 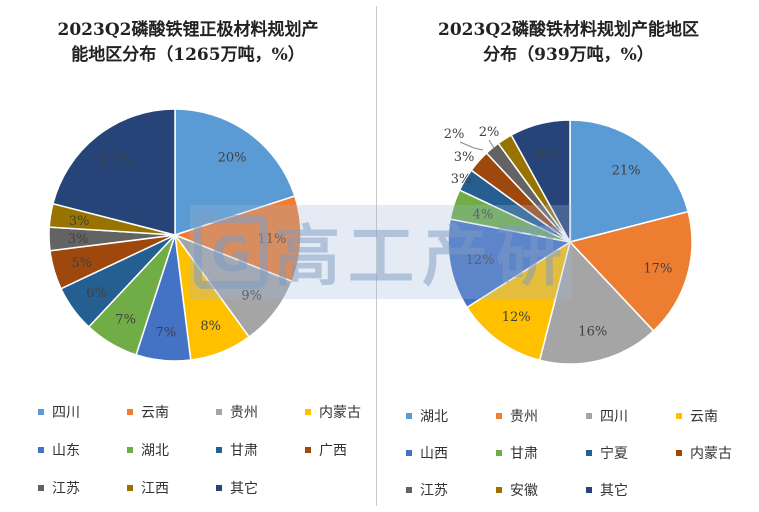 I want to click on legend-label: 宁夏, so click(x=614, y=454).